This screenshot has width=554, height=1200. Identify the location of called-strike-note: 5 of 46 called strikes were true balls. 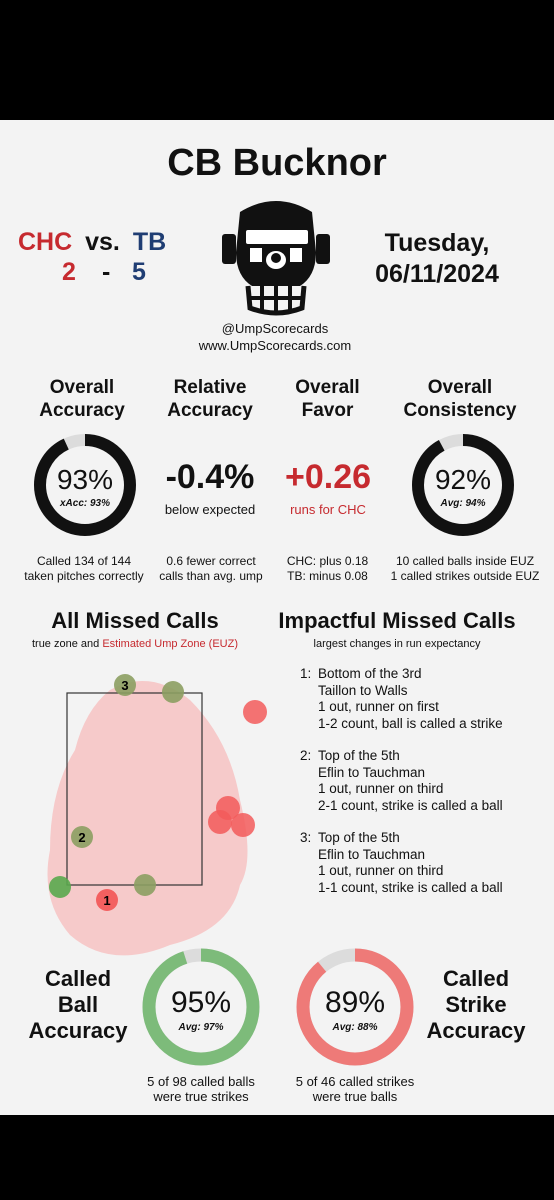
(355, 1089).